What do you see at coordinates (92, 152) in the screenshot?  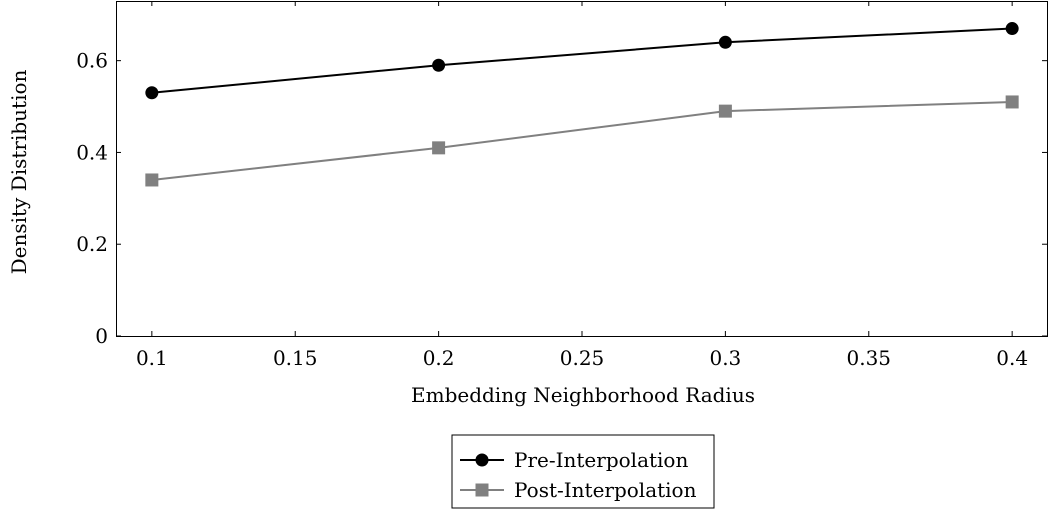 I see `y-tick-label: 0.4` at bounding box center [92, 152].